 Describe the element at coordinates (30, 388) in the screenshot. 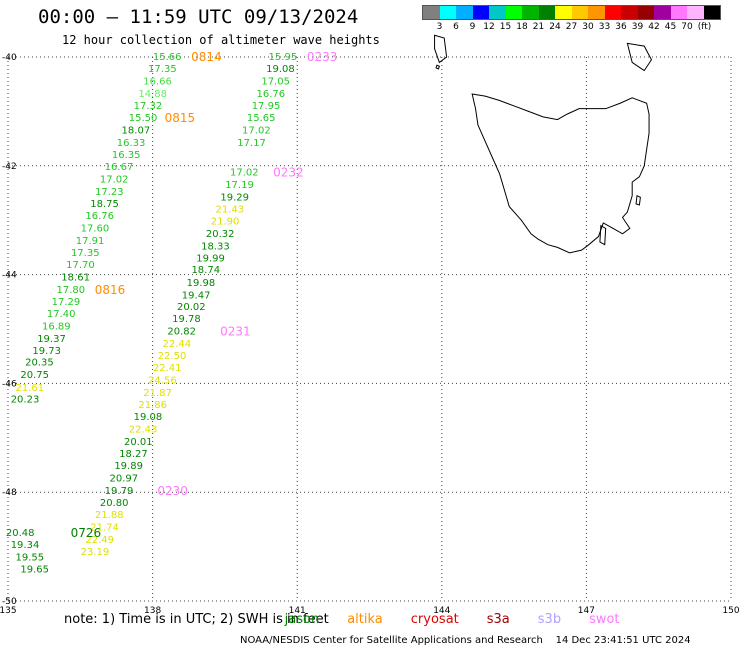

I see `wave-height-label: 21.61` at that location.